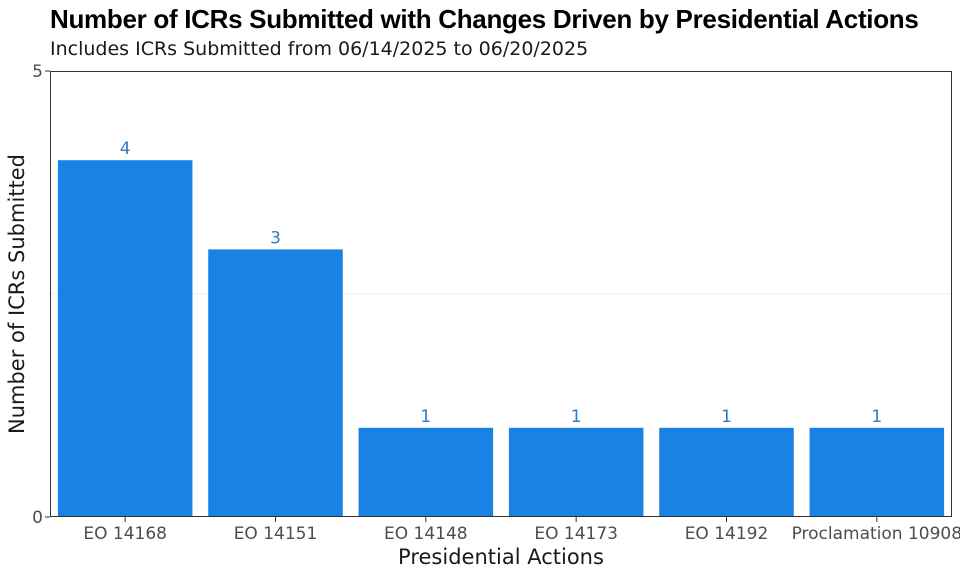 Image resolution: width=960 pixels, height=576 pixels. What do you see at coordinates (727, 534) in the screenshot?
I see `x-tick-label: EO 14192` at bounding box center [727, 534].